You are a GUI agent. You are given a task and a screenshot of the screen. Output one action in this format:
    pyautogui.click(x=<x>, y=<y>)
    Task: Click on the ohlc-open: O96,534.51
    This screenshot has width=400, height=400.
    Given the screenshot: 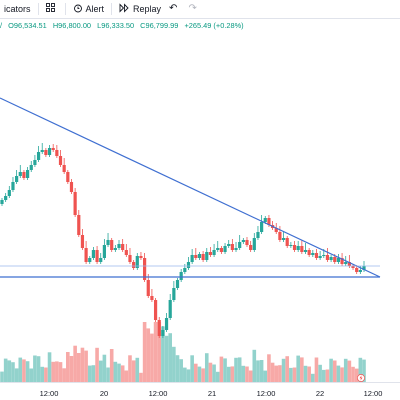 What is the action you would take?
    pyautogui.click(x=27, y=25)
    